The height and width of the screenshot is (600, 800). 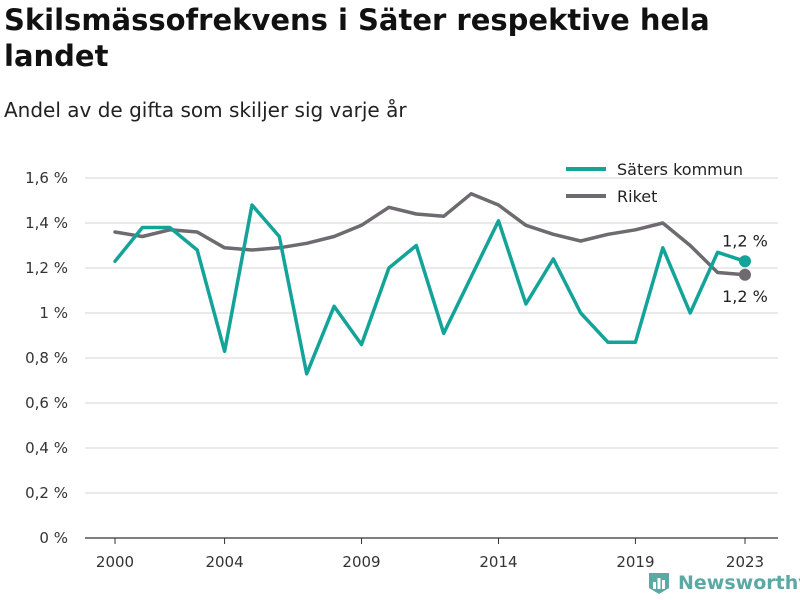 What do you see at coordinates (745, 562) in the screenshot?
I see `x-tick-label: 2023` at bounding box center [745, 562].